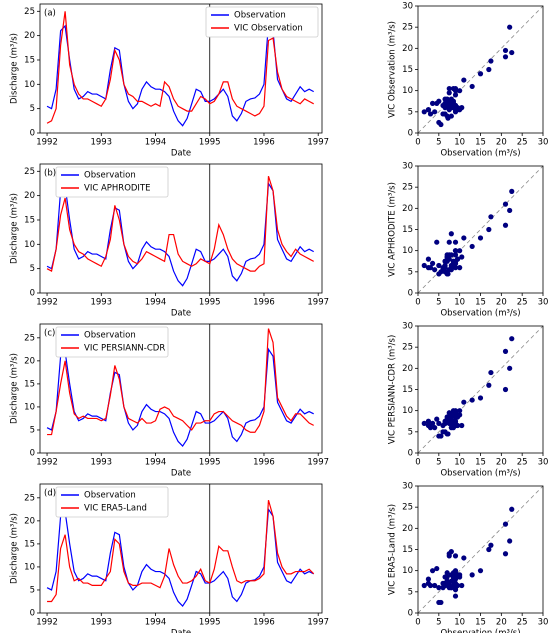  I want to click on y-tick-label: 0, so click(410, 134).